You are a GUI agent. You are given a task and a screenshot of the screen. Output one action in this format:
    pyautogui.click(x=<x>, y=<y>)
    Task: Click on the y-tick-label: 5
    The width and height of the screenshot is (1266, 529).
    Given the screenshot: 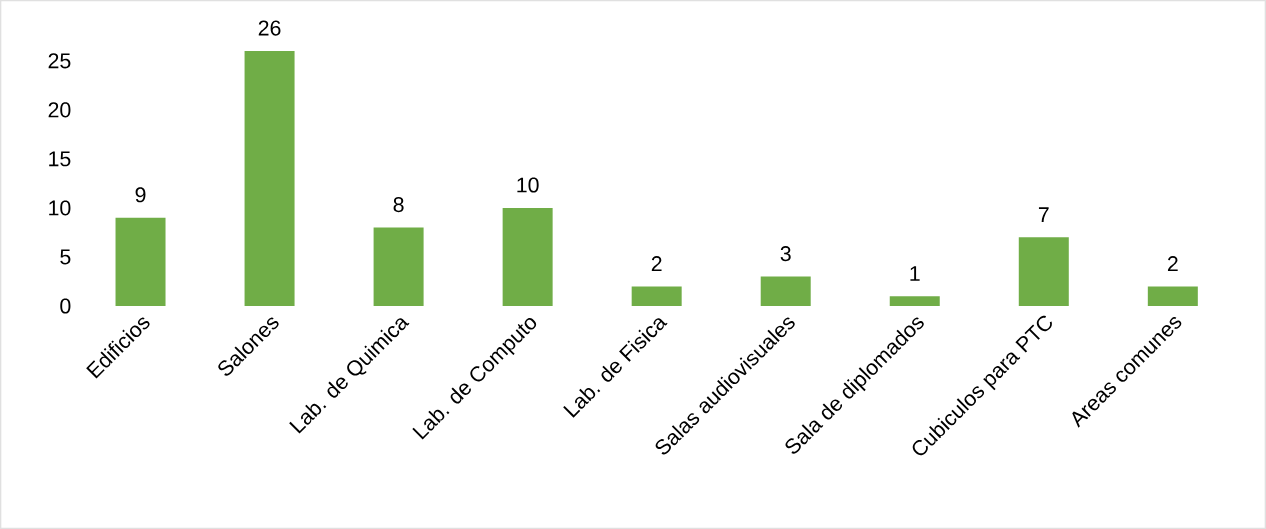 What is the action you would take?
    pyautogui.click(x=65, y=257)
    